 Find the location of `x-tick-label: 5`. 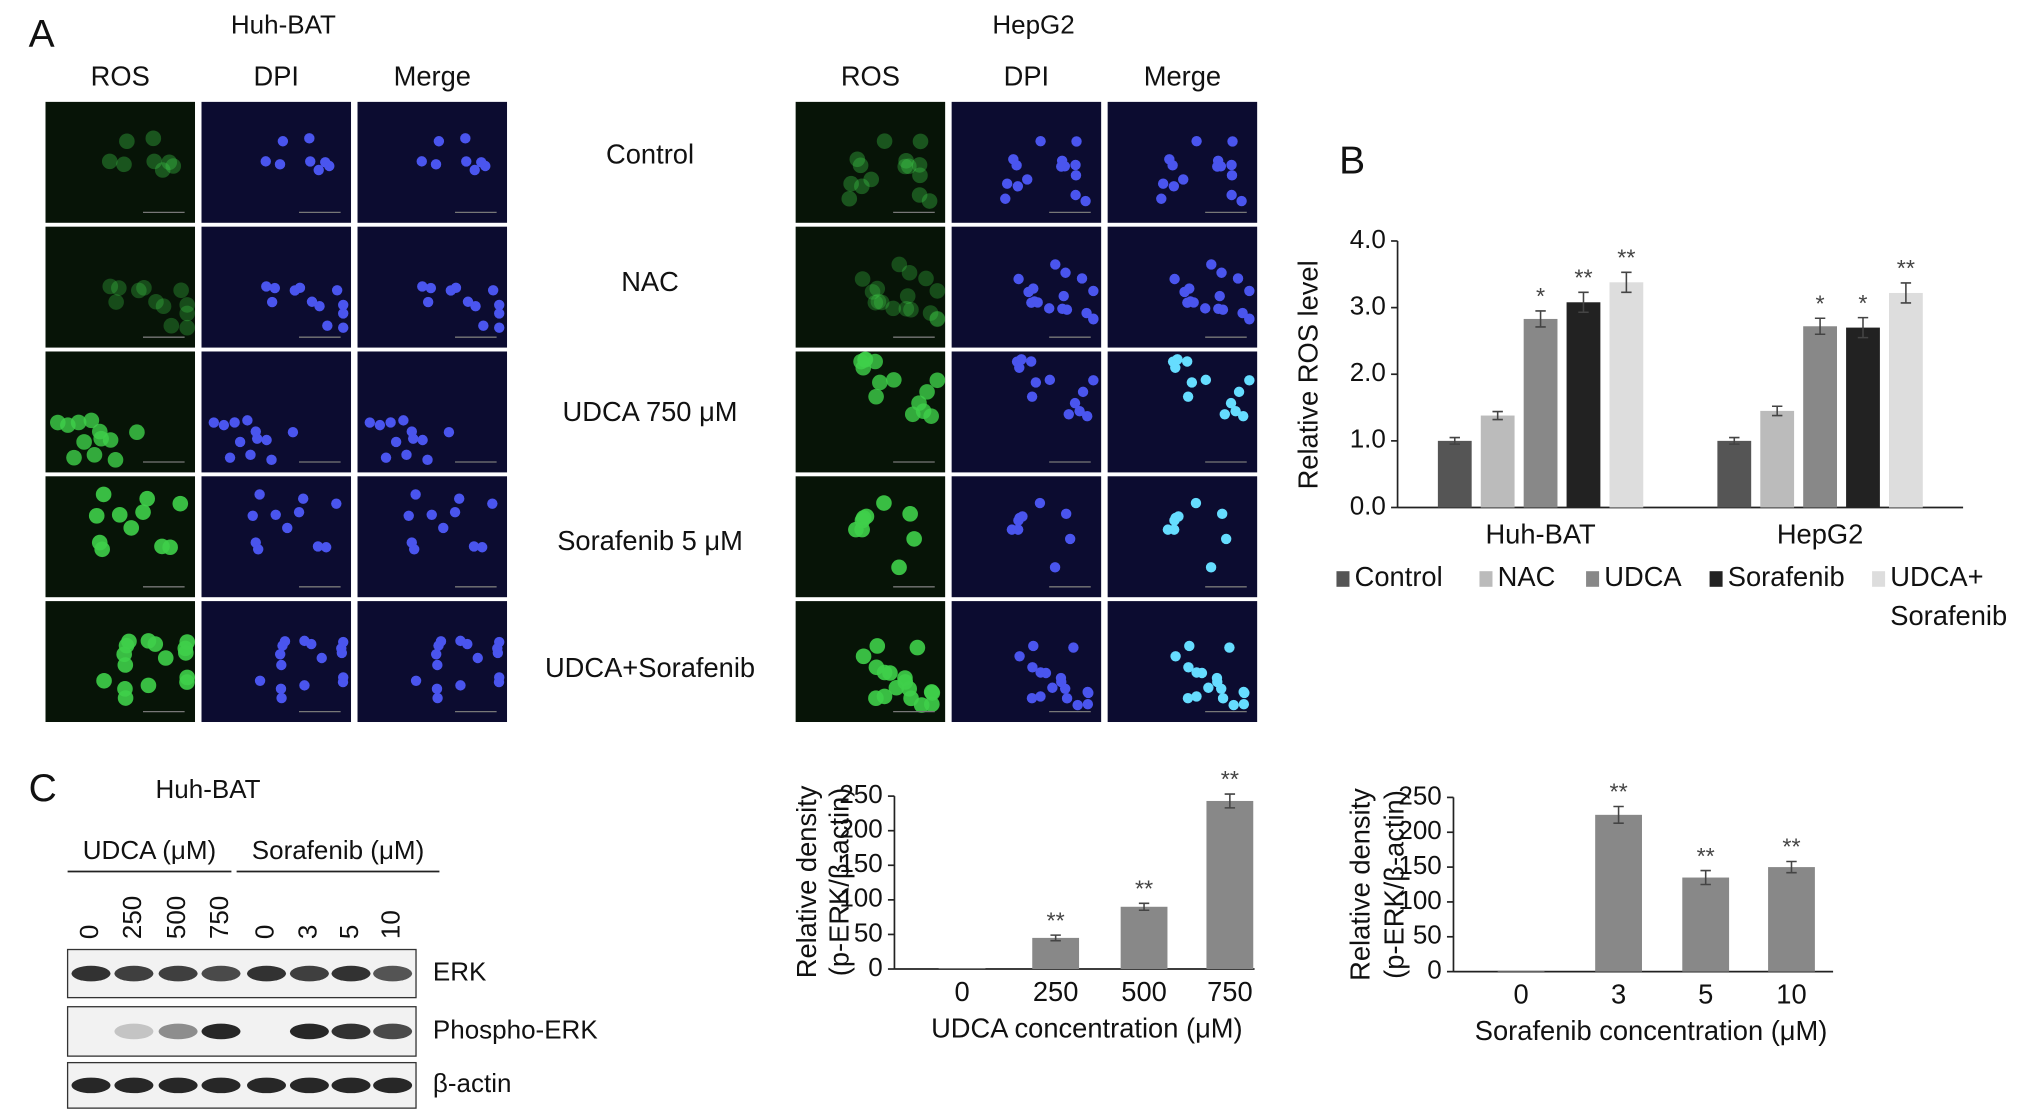

x-tick-label: 5 is located at coordinates (1705, 994).